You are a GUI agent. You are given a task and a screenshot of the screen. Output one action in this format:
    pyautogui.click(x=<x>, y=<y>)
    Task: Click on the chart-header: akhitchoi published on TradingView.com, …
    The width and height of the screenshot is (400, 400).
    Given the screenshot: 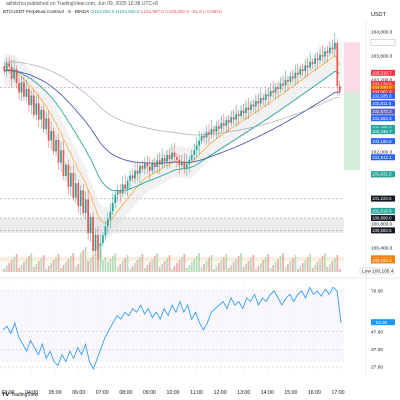 What is the action you would take?
    pyautogui.click(x=200, y=10)
    